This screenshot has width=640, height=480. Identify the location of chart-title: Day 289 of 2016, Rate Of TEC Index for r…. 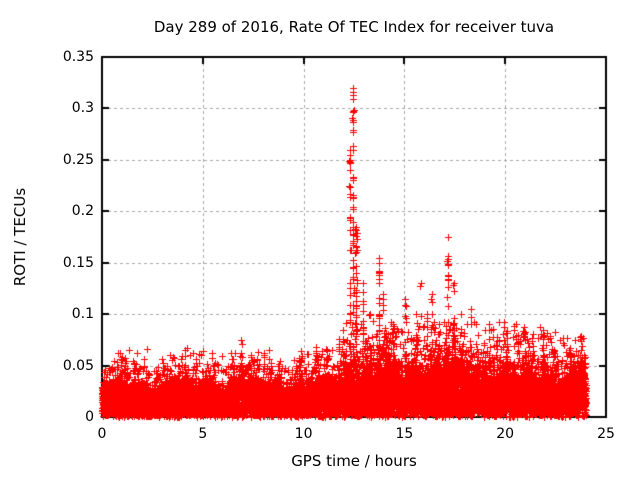
(354, 27).